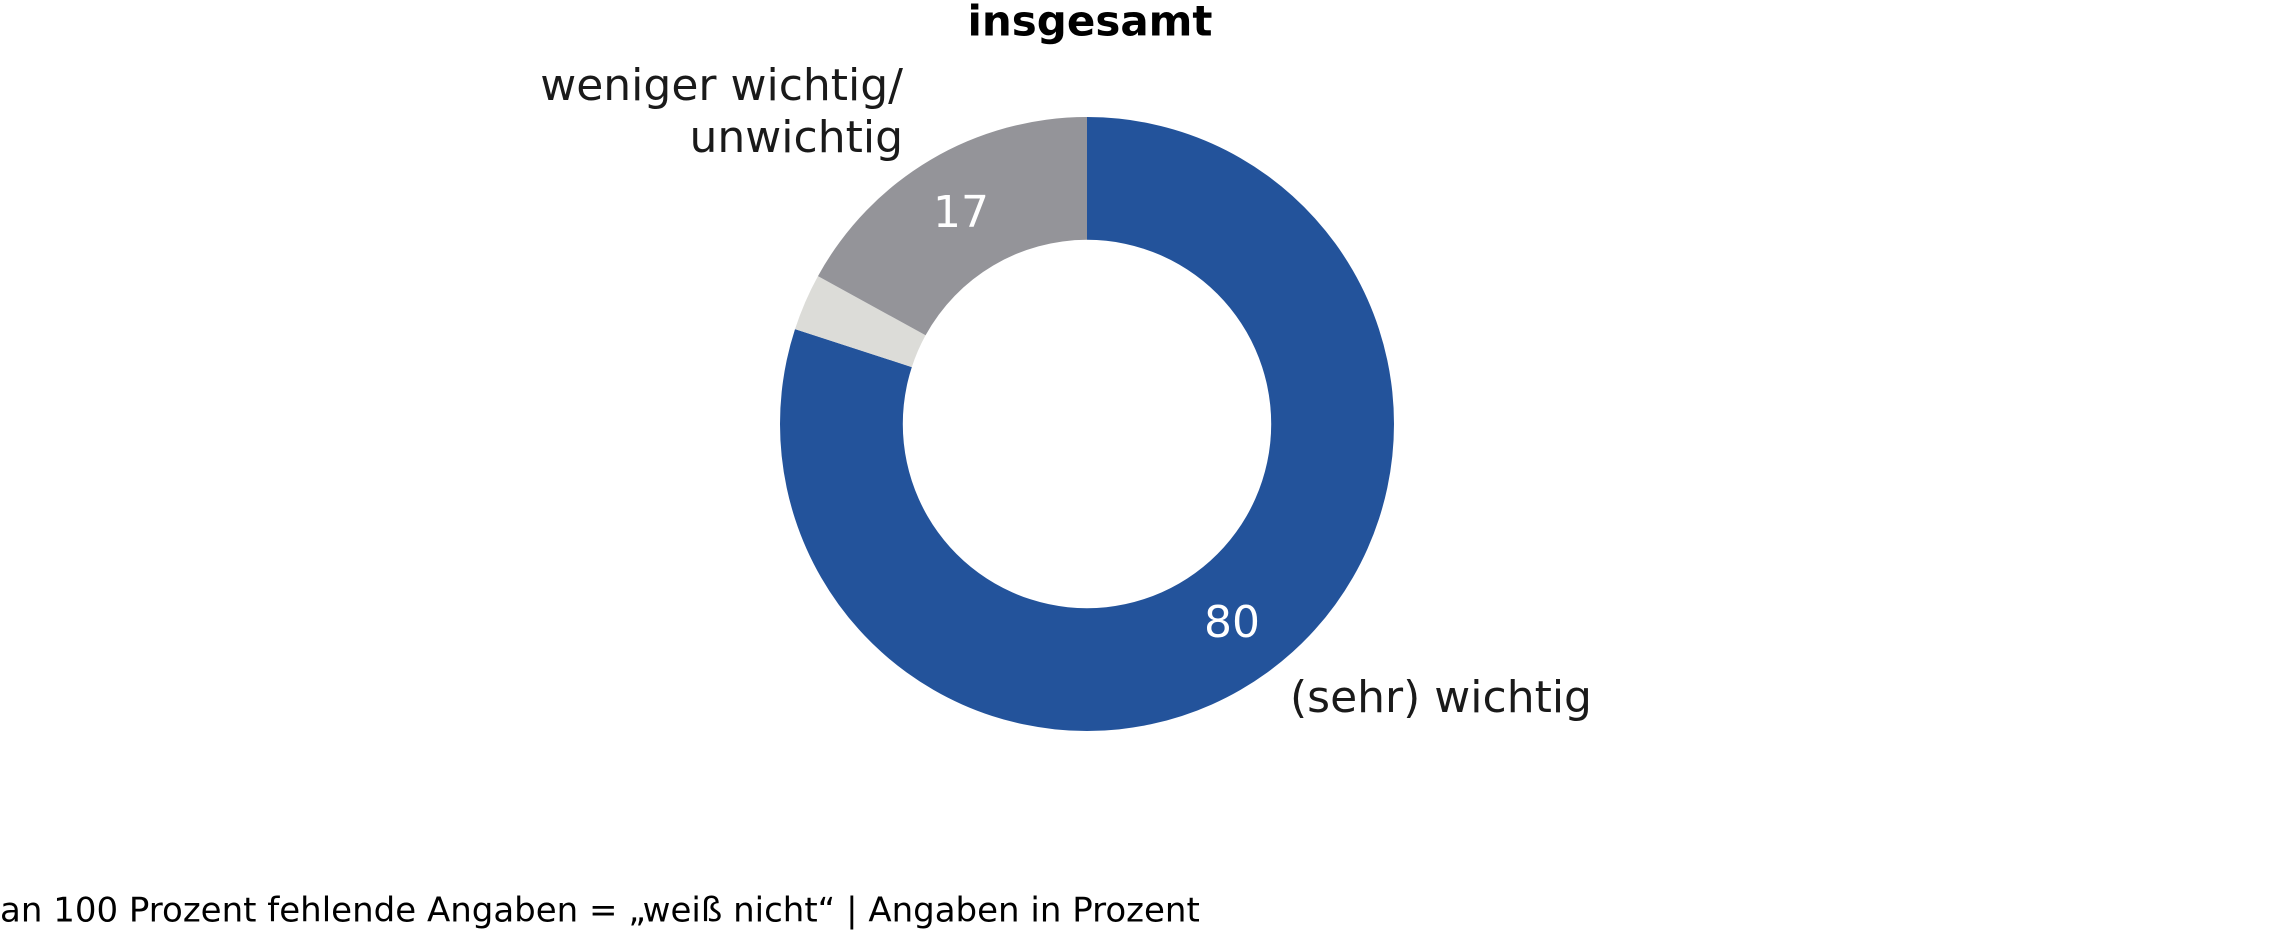 The image size is (2283, 930). What do you see at coordinates (1089, 23) in the screenshot?
I see `chart-title: insgesamt` at bounding box center [1089, 23].